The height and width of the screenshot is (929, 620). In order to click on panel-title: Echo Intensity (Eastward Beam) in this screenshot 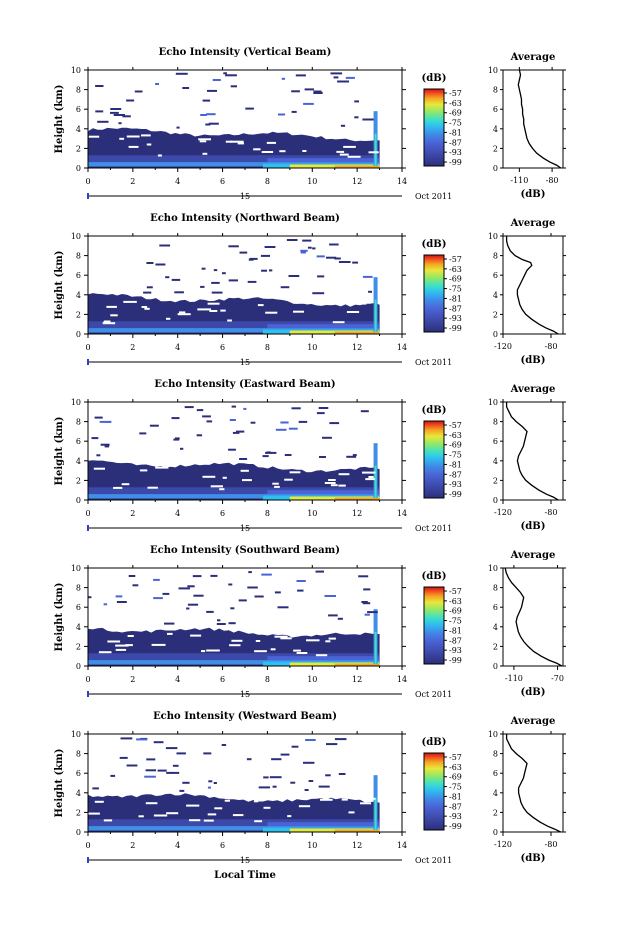, I will do `click(244, 384)`.